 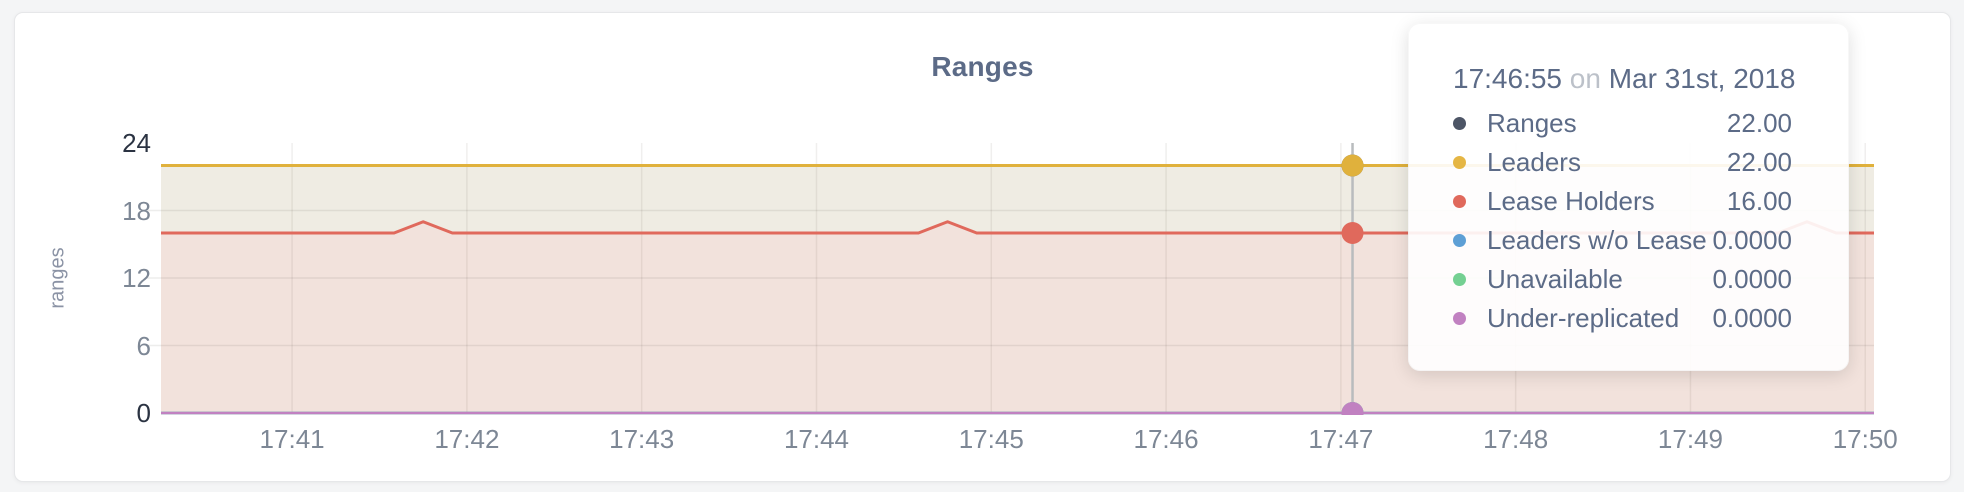 What do you see at coordinates (1352, 165) in the screenshot?
I see `hover-point-leaders` at bounding box center [1352, 165].